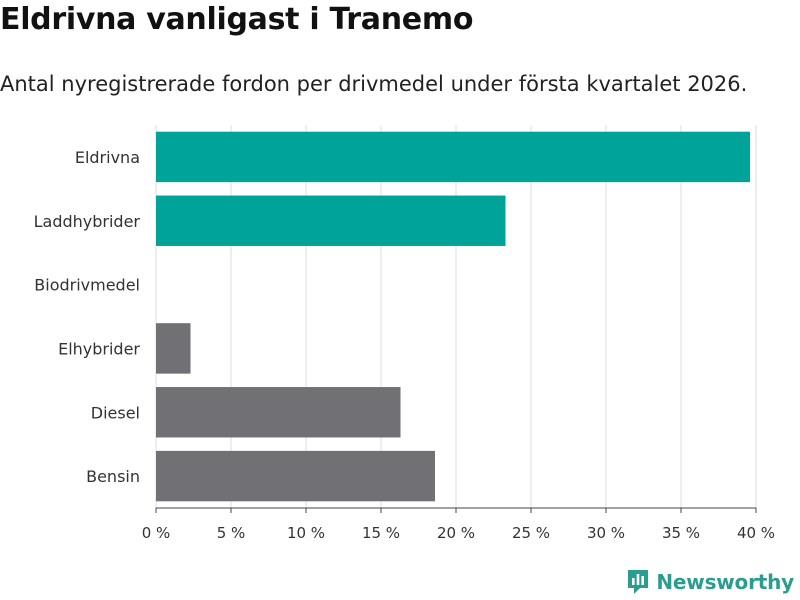 Image resolution: width=800 pixels, height=600 pixels. I want to click on bar-elhybrider, so click(173, 348).